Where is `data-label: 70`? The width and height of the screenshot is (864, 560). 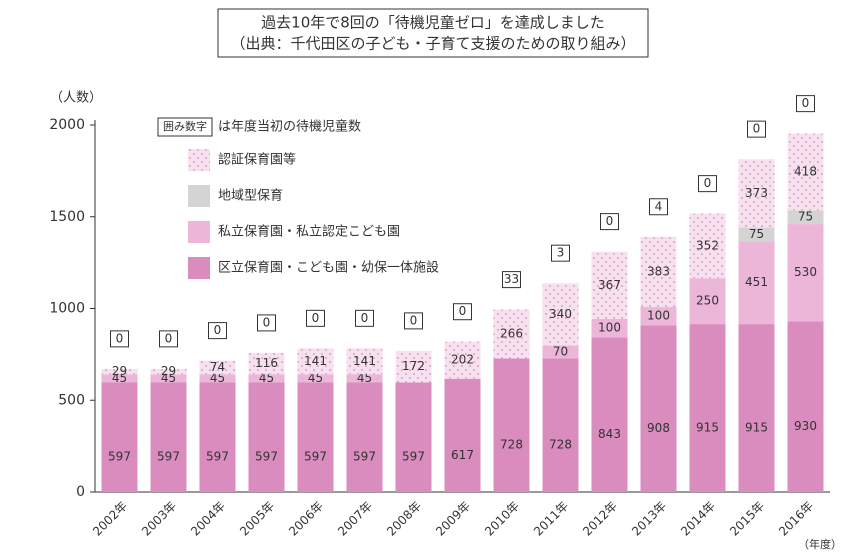 data-label: 70 is located at coordinates (560, 351).